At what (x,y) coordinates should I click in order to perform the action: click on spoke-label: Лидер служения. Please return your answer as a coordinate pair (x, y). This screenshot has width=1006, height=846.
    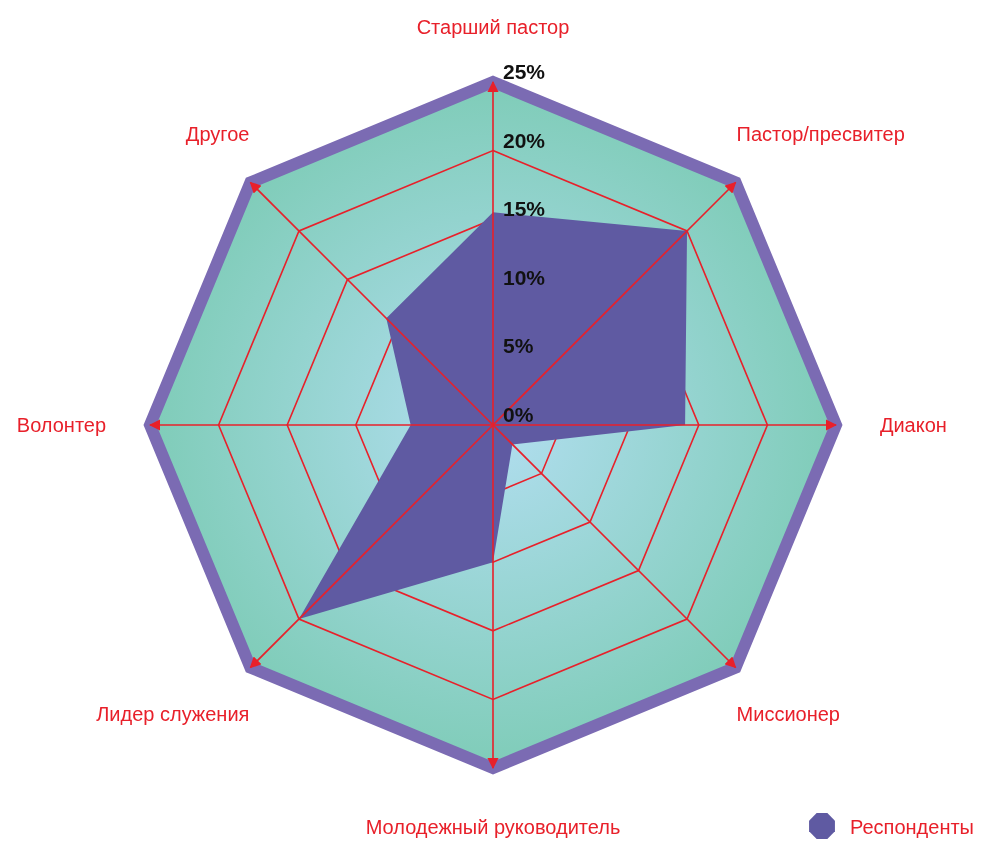
    Looking at the image, I should click on (173, 713).